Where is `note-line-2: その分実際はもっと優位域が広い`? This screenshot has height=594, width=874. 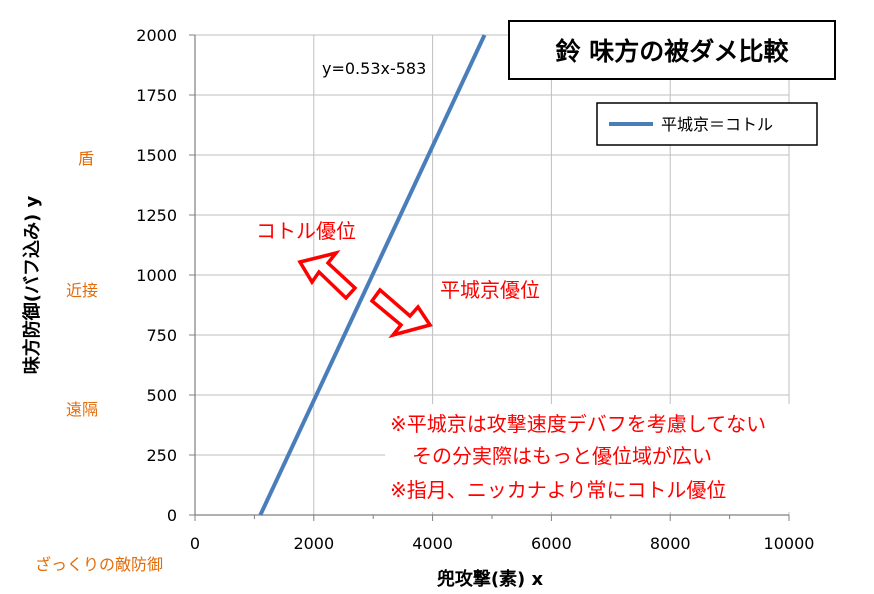
note-line-2: その分実際はもっと優位域が広い is located at coordinates (562, 456).